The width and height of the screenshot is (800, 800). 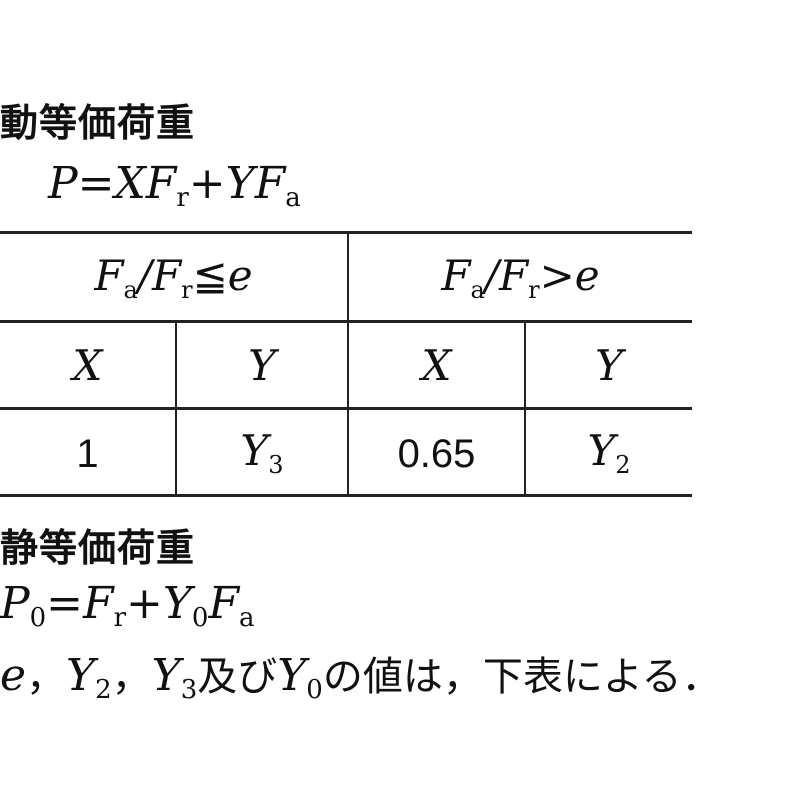 I want to click on cell-x-le: 1, so click(x=88, y=452).